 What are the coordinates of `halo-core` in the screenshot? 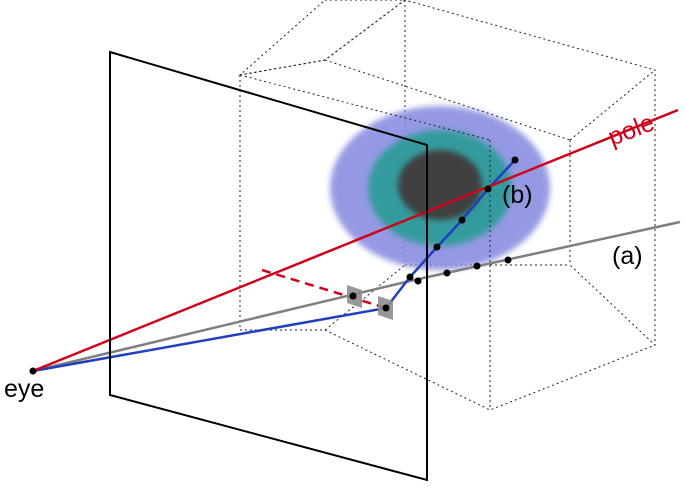 It's located at (440, 185).